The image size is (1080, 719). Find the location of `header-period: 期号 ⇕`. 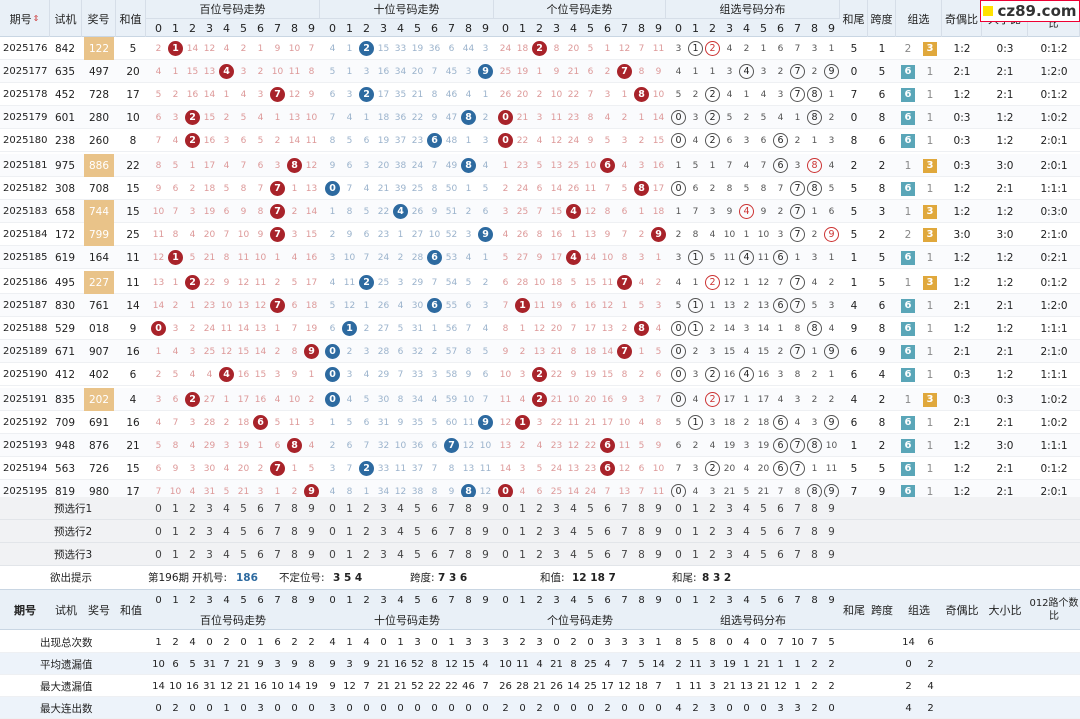

header-period: 期号 ⇕ is located at coordinates (25, 18).